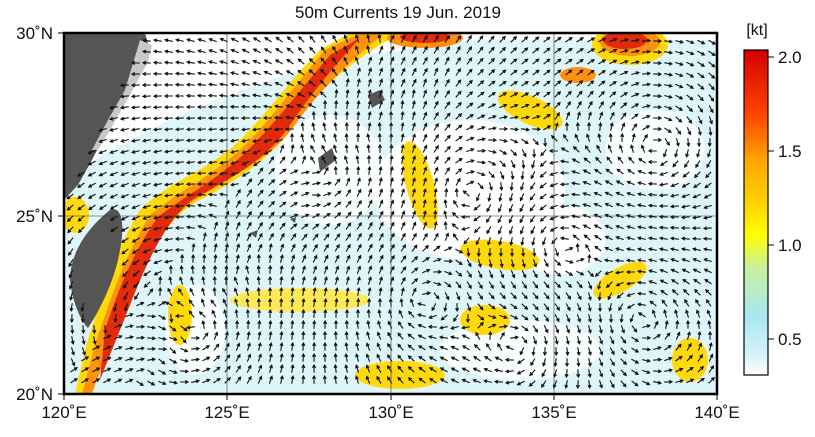 The height and width of the screenshot is (437, 815). What do you see at coordinates (34, 33) in the screenshot?
I see `lat-tick-label: 30˚N` at bounding box center [34, 33].